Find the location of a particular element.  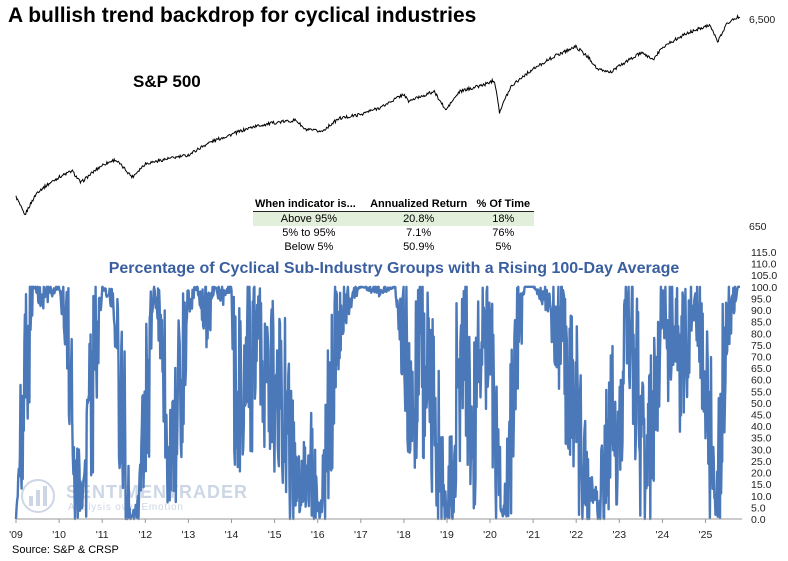

indicator-y-tick-label: 10.0 is located at coordinates (761, 497).